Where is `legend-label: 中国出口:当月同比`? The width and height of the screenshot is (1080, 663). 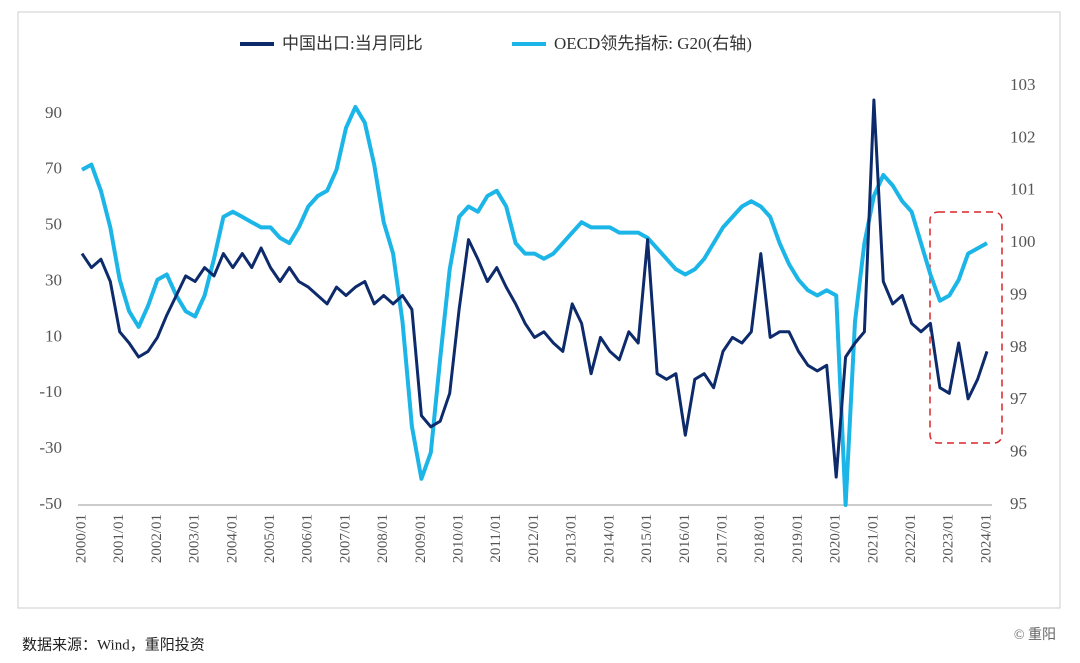 legend-label: 中国出口:当月同比 is located at coordinates (352, 43).